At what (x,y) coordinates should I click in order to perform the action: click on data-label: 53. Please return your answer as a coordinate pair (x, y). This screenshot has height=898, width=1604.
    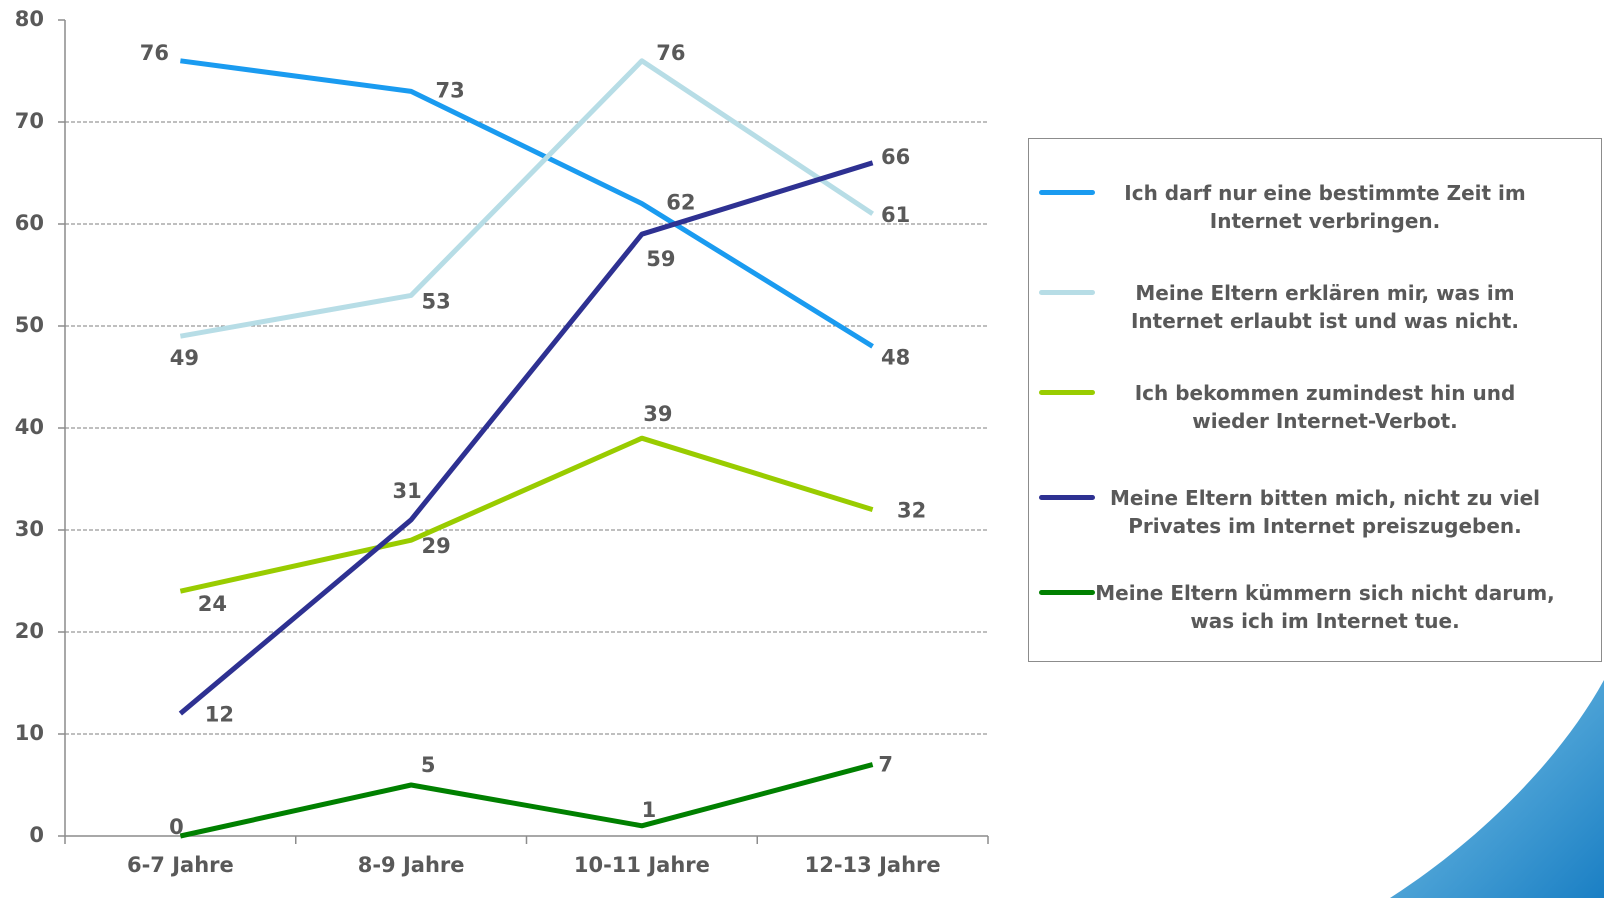
    Looking at the image, I should click on (436, 301).